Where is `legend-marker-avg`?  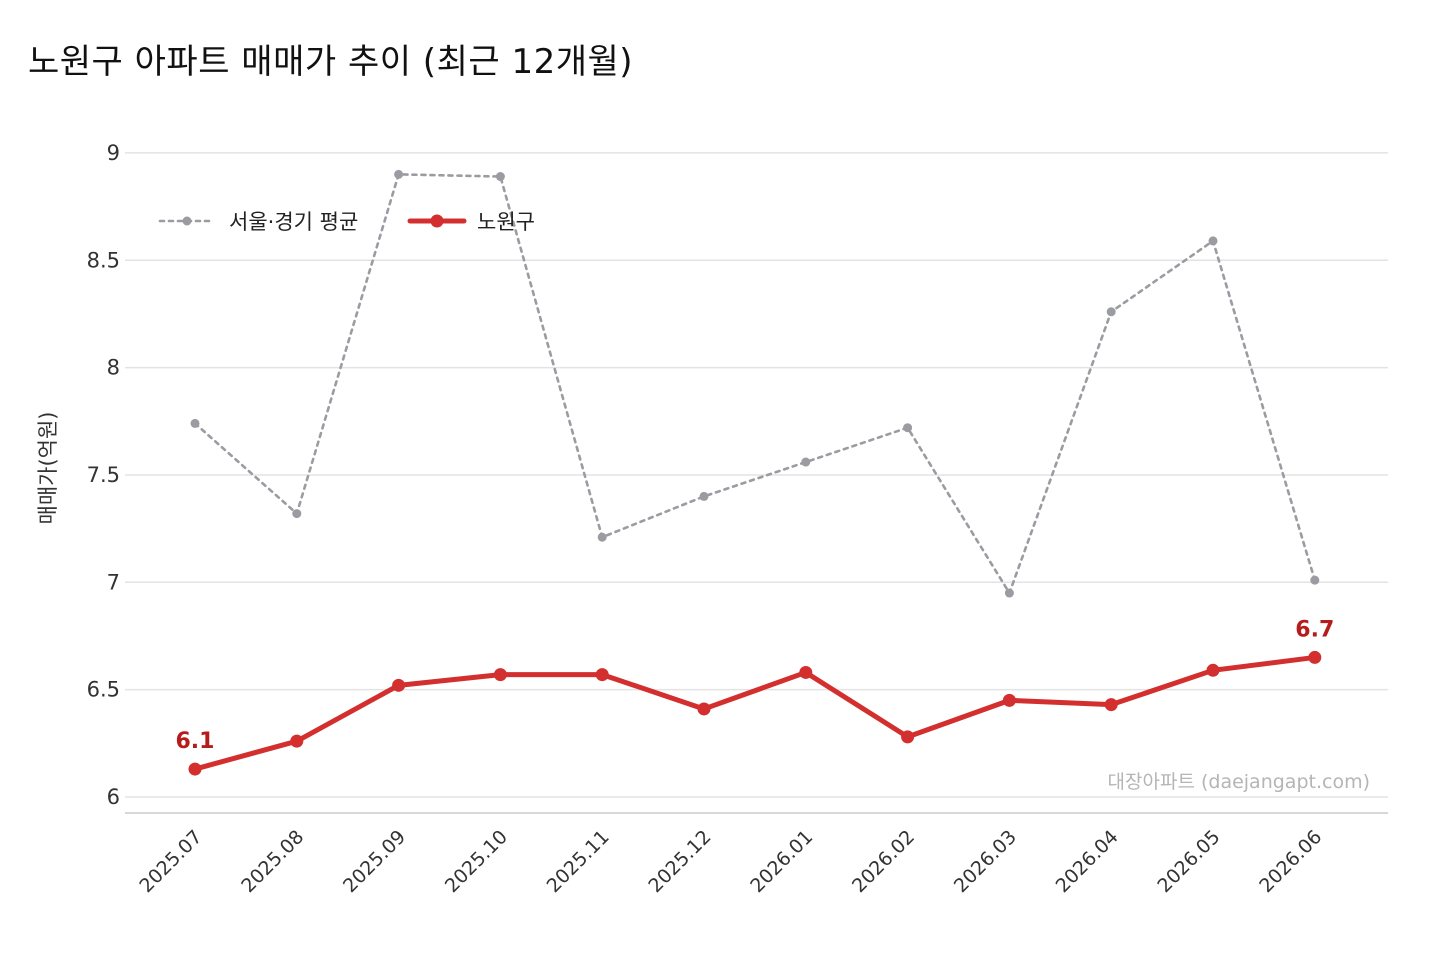 legend-marker-avg is located at coordinates (187, 221).